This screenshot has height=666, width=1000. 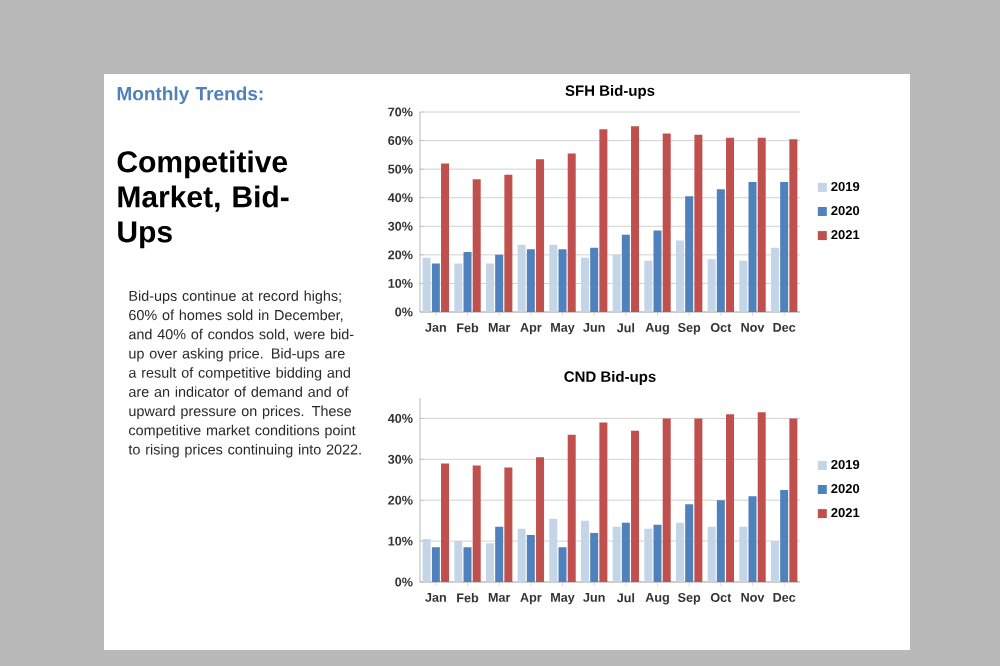 I want to click on text: Competitive Market, Bid-Ups, so click(x=203, y=199).